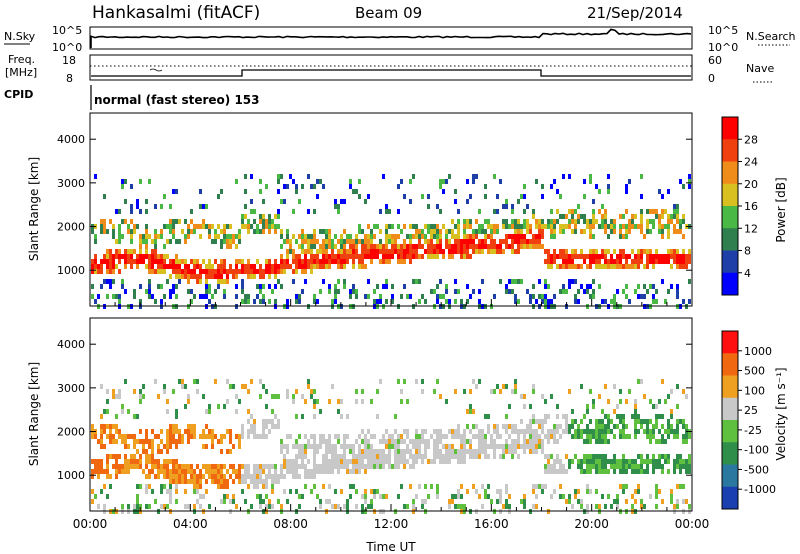 The width and height of the screenshot is (800, 554). What do you see at coordinates (491, 524) in the screenshot?
I see `x-tick-label: 16:00` at bounding box center [491, 524].